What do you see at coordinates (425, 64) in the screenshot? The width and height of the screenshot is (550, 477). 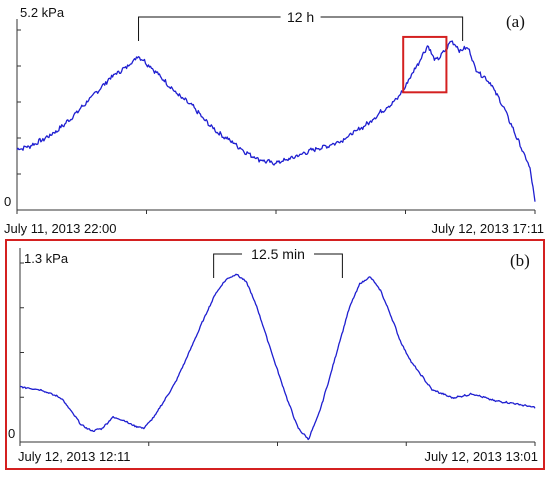 I see `highlight-box` at bounding box center [425, 64].